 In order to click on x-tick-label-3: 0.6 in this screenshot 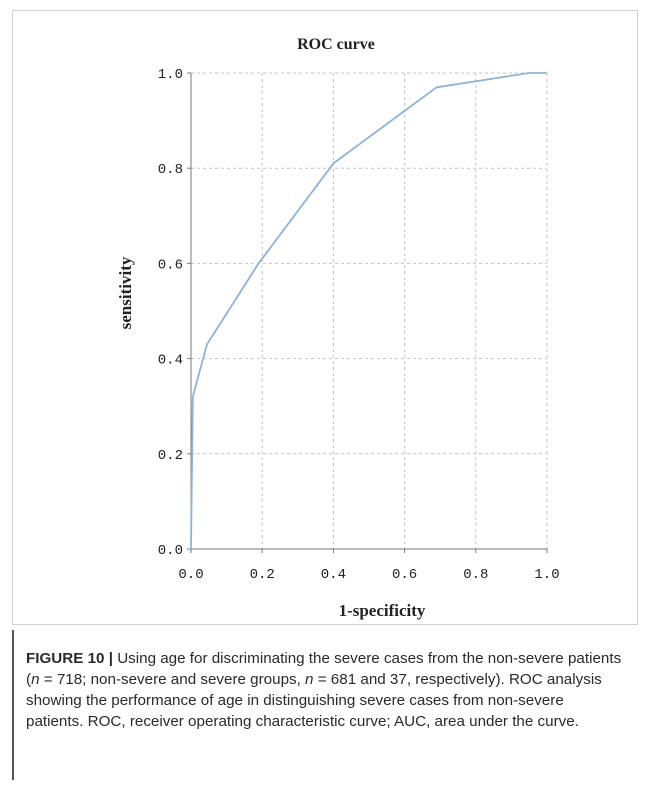, I will do `click(404, 575)`.